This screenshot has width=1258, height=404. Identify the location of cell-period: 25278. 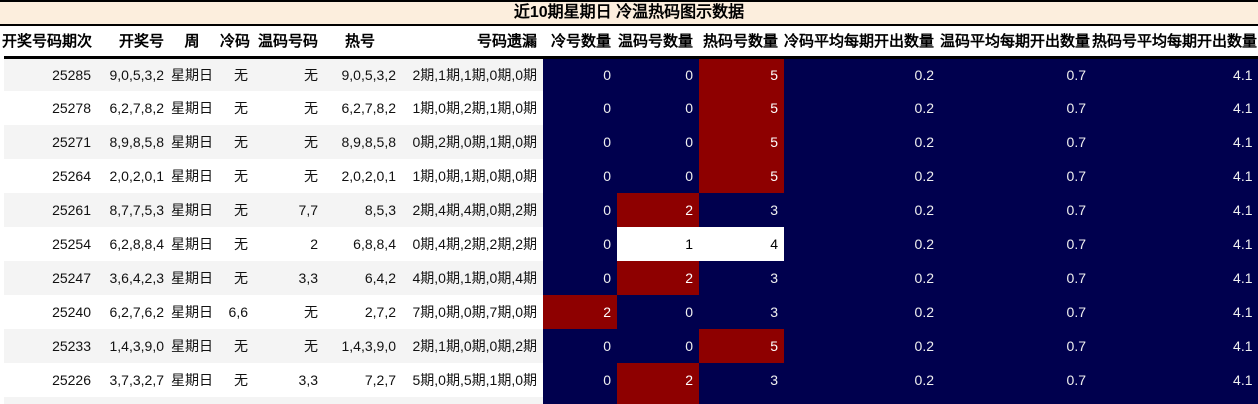
(48, 108).